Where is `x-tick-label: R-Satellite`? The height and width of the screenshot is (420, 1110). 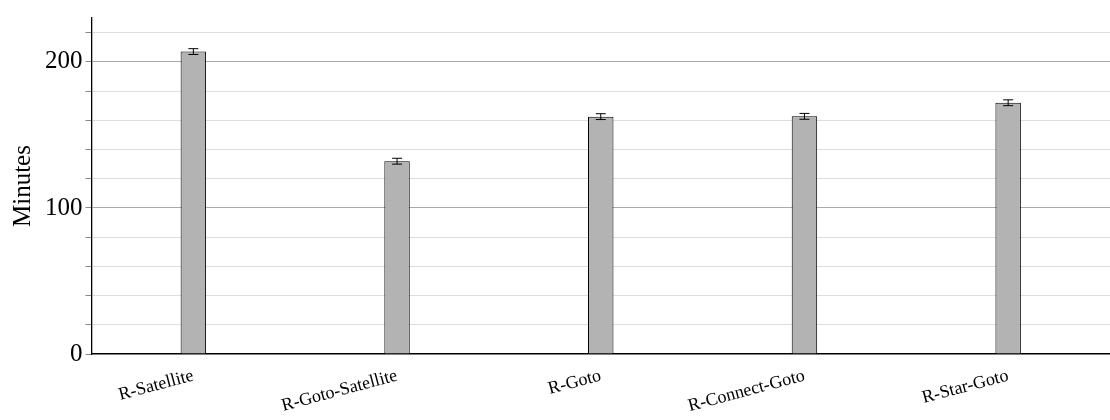 x-tick-label: R-Satellite is located at coordinates (156, 384).